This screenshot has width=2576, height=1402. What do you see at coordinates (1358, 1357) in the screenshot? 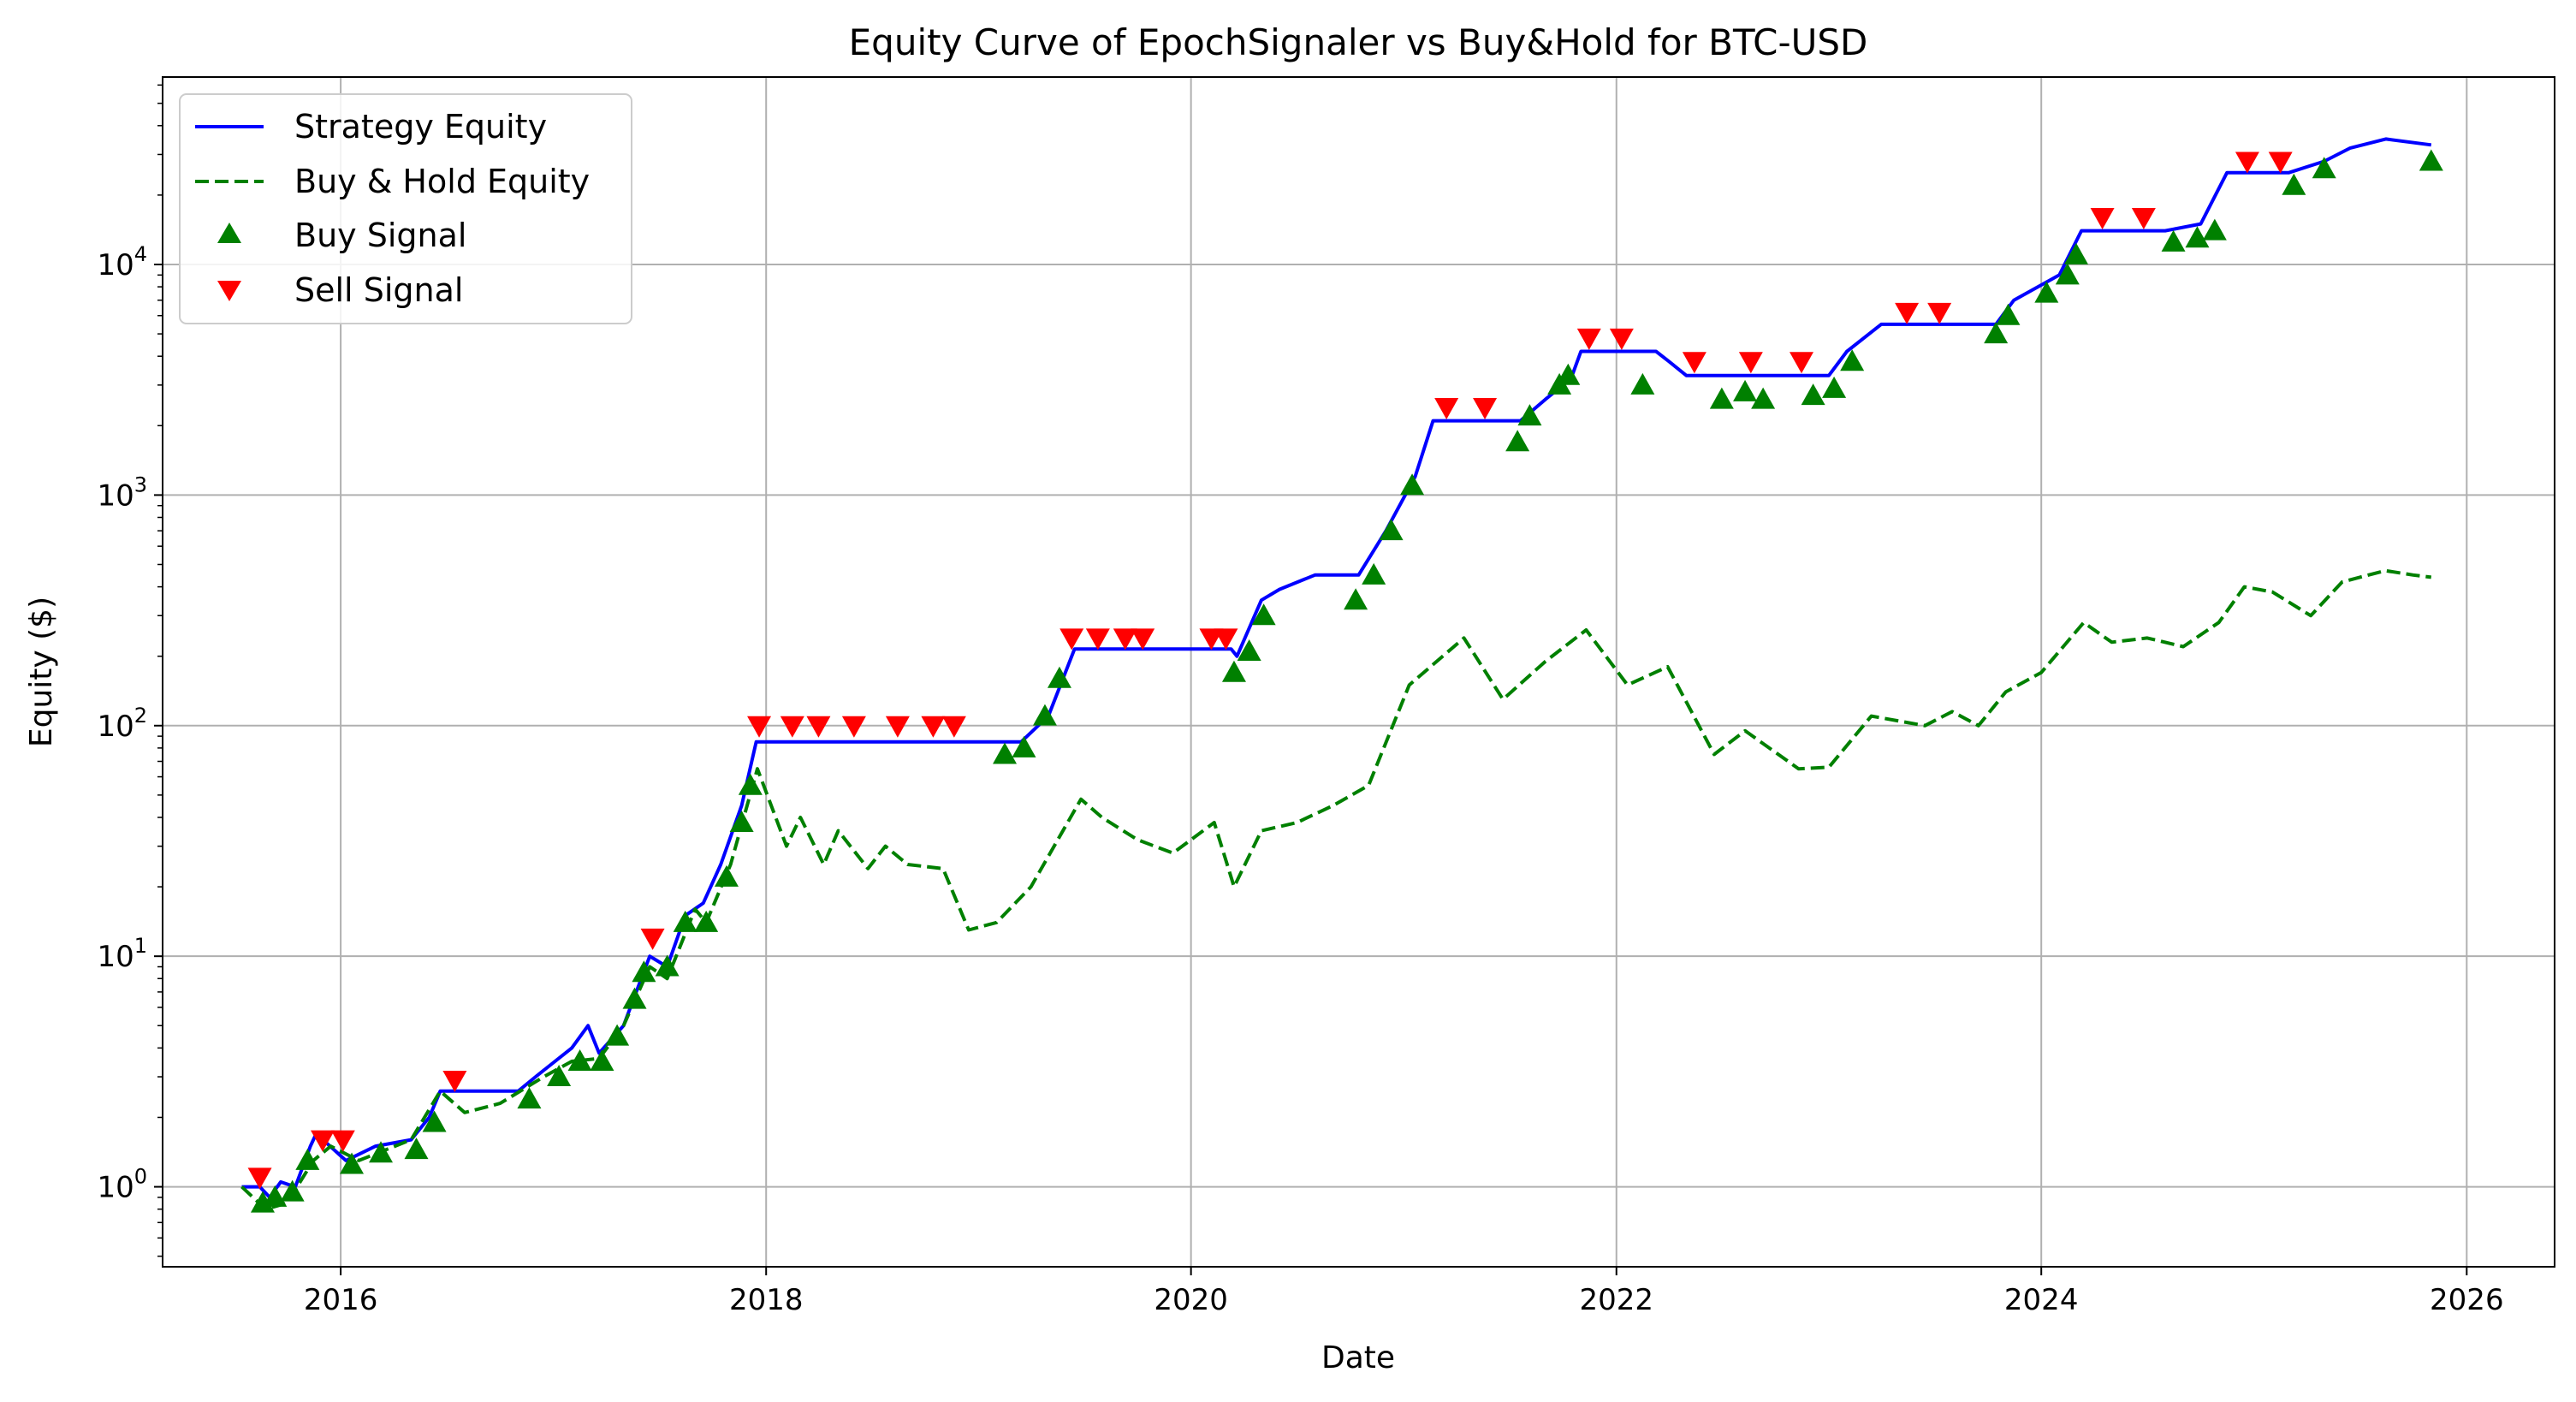
I see `x-axis-label: Date` at bounding box center [1358, 1357].